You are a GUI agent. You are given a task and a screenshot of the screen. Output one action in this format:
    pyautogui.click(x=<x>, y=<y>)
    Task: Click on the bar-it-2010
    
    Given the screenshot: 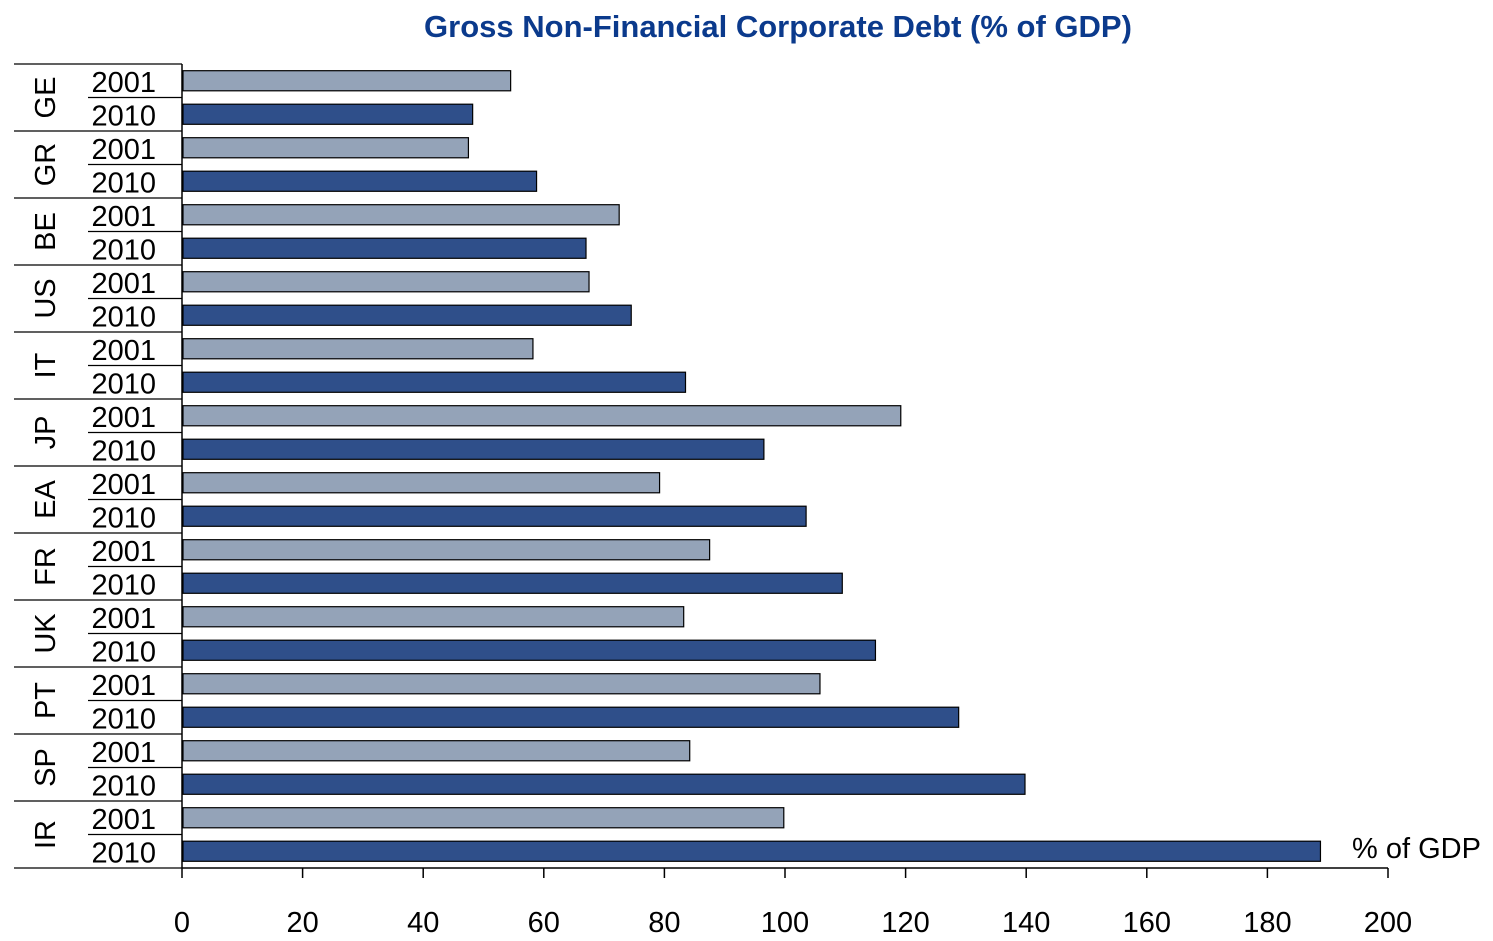 What is the action you would take?
    pyautogui.click(x=434, y=382)
    